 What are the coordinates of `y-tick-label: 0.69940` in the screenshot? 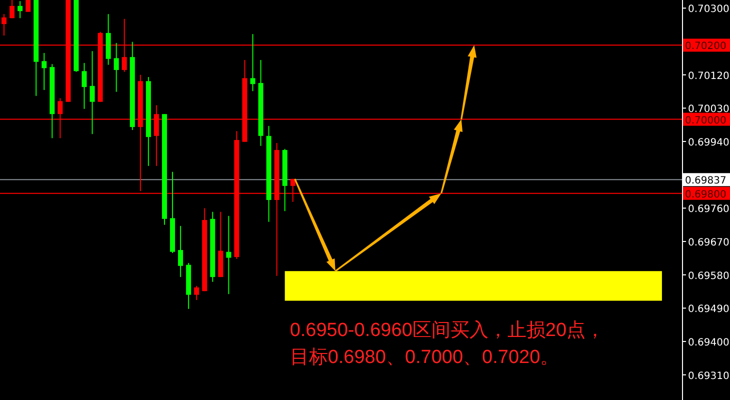 It's located at (709, 142).